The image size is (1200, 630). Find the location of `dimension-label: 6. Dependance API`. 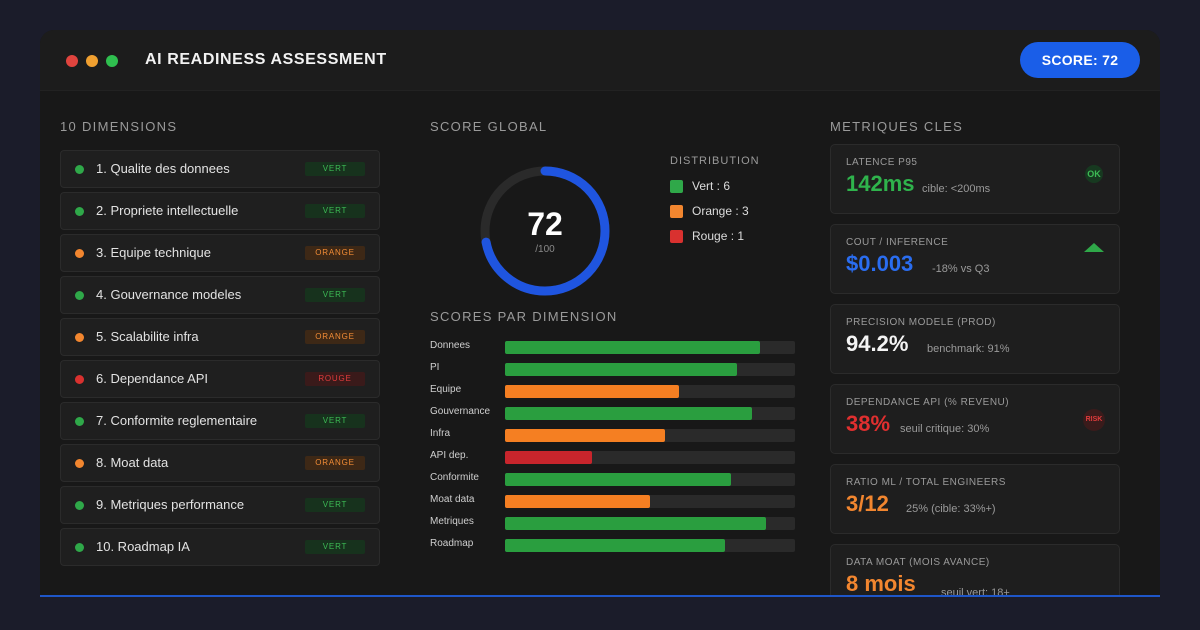

dimension-label: 6. Dependance API is located at coordinates (152, 378).